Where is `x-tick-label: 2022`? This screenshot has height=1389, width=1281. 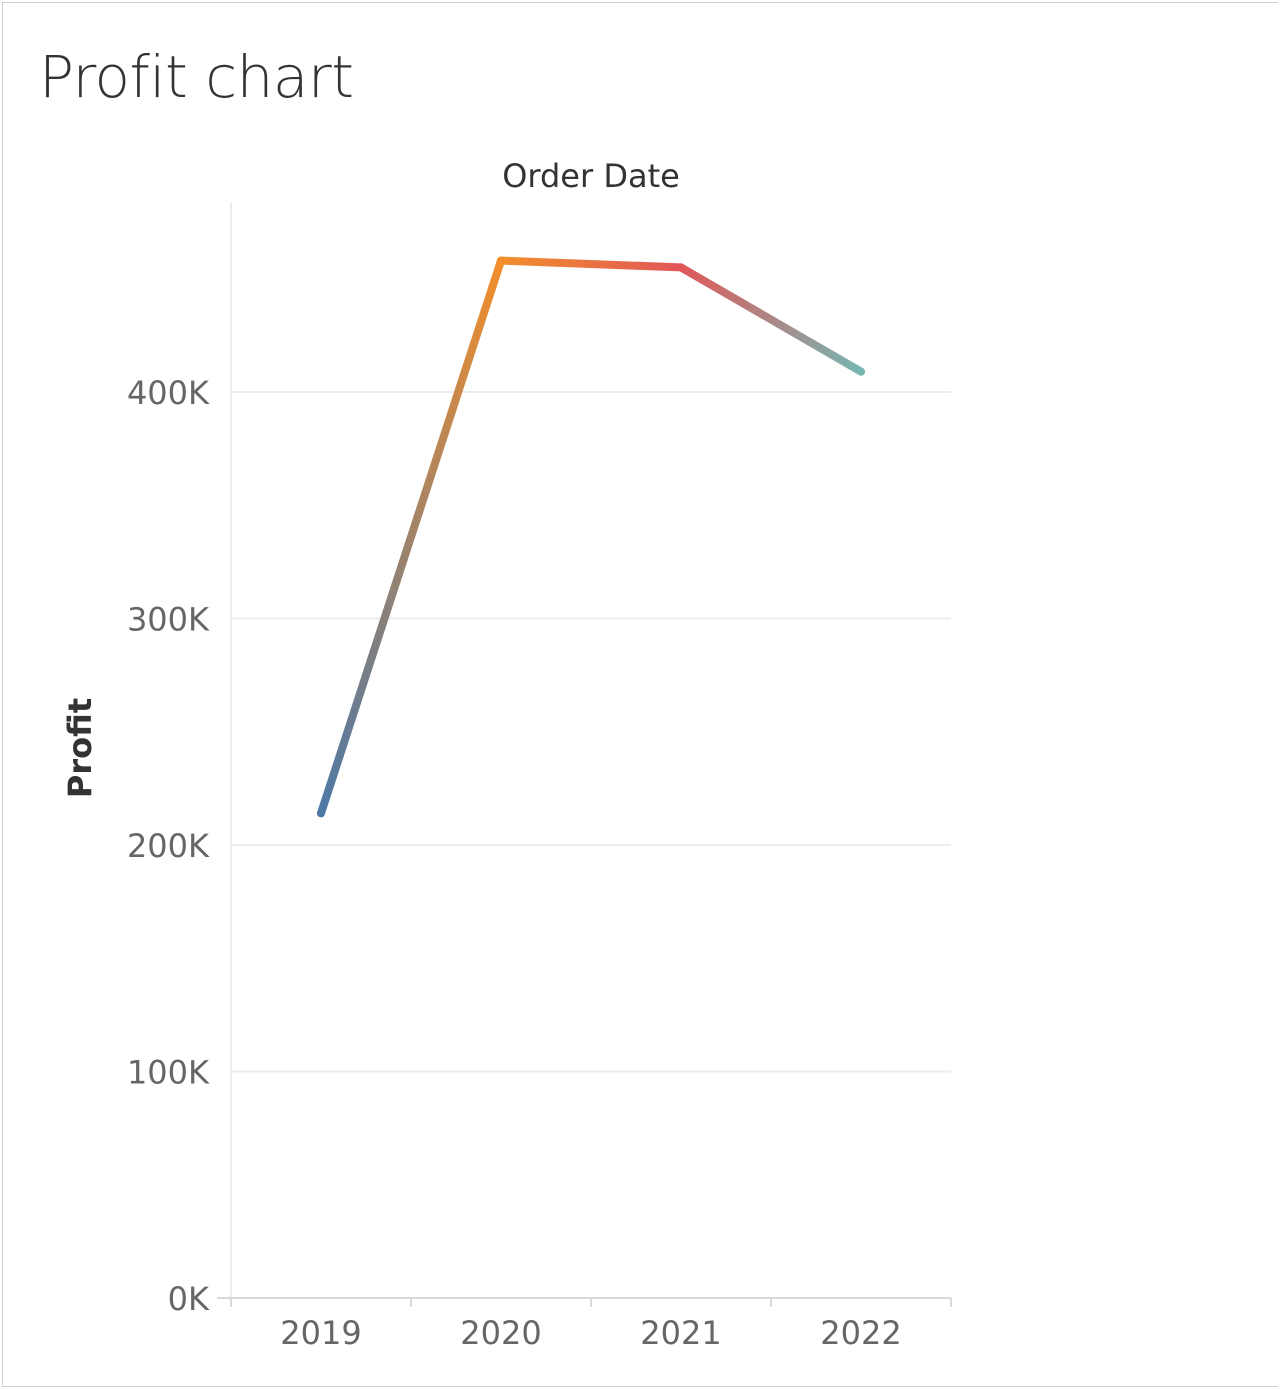 x-tick-label: 2022 is located at coordinates (860, 1333).